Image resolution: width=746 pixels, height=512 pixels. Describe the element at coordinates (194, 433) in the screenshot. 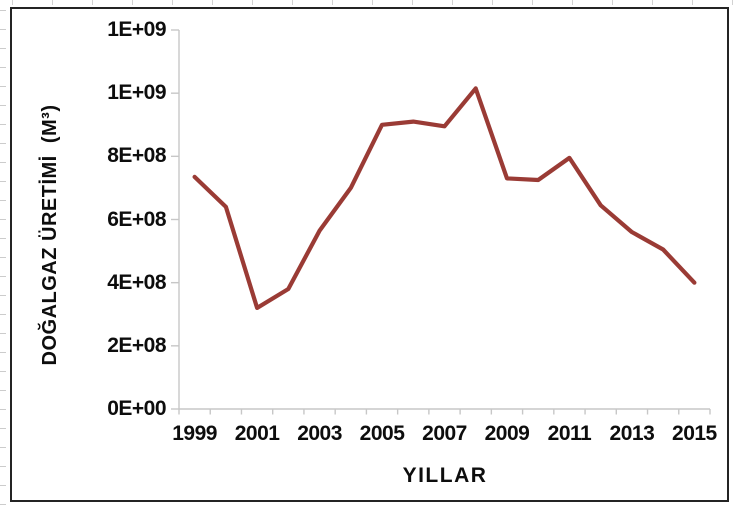

I see `x-tick-label: 1999` at that location.